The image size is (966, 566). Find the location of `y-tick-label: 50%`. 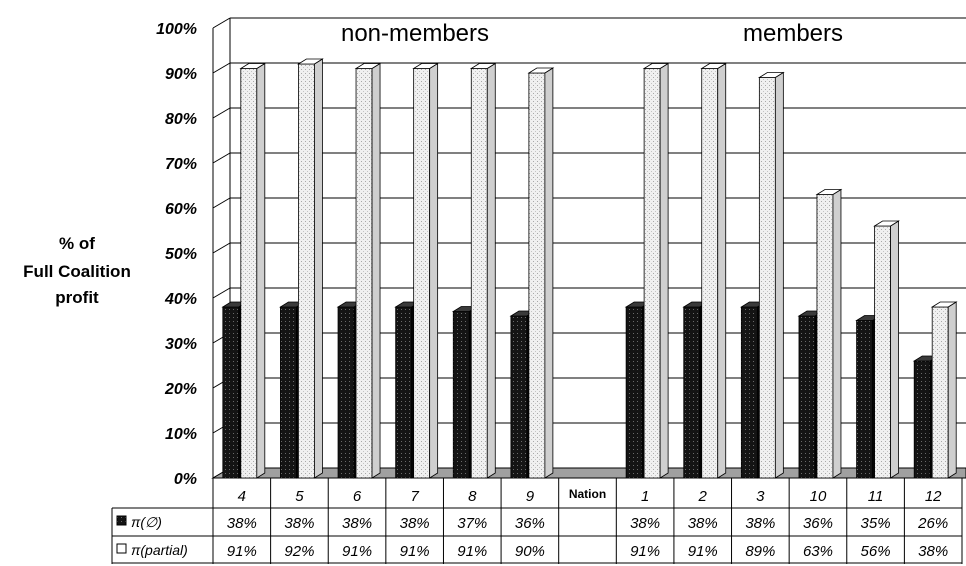

y-tick-label: 50% is located at coordinates (181, 254).